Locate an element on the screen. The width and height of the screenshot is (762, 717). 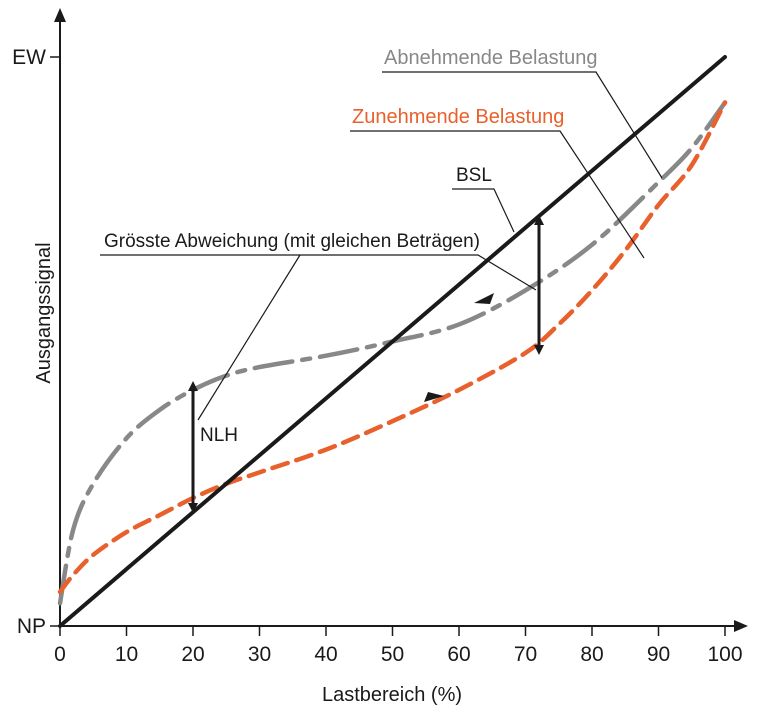
zunehmend-leader is located at coordinates (497, 194).